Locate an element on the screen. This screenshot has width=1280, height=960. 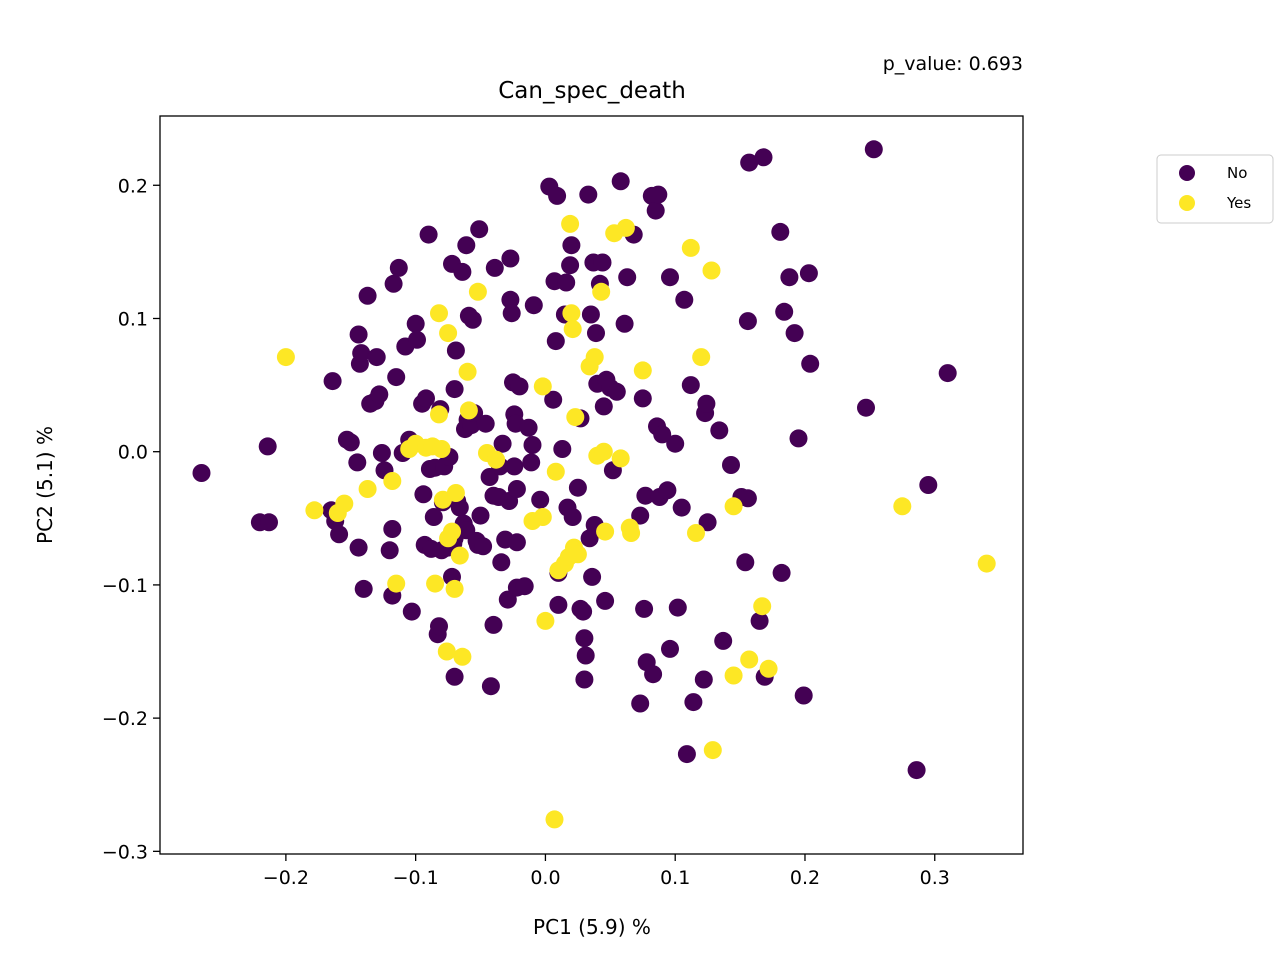
y-tick-label: 0.0 is located at coordinates (133, 453).